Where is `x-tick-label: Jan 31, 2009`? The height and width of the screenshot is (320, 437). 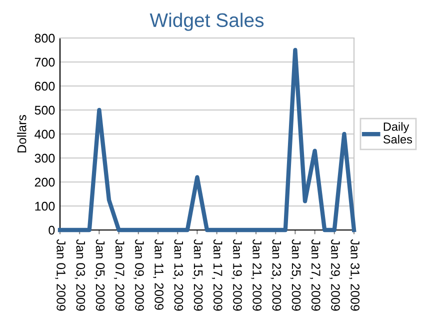
x-tick-label: Jan 31, 2009 is located at coordinates (354, 275).